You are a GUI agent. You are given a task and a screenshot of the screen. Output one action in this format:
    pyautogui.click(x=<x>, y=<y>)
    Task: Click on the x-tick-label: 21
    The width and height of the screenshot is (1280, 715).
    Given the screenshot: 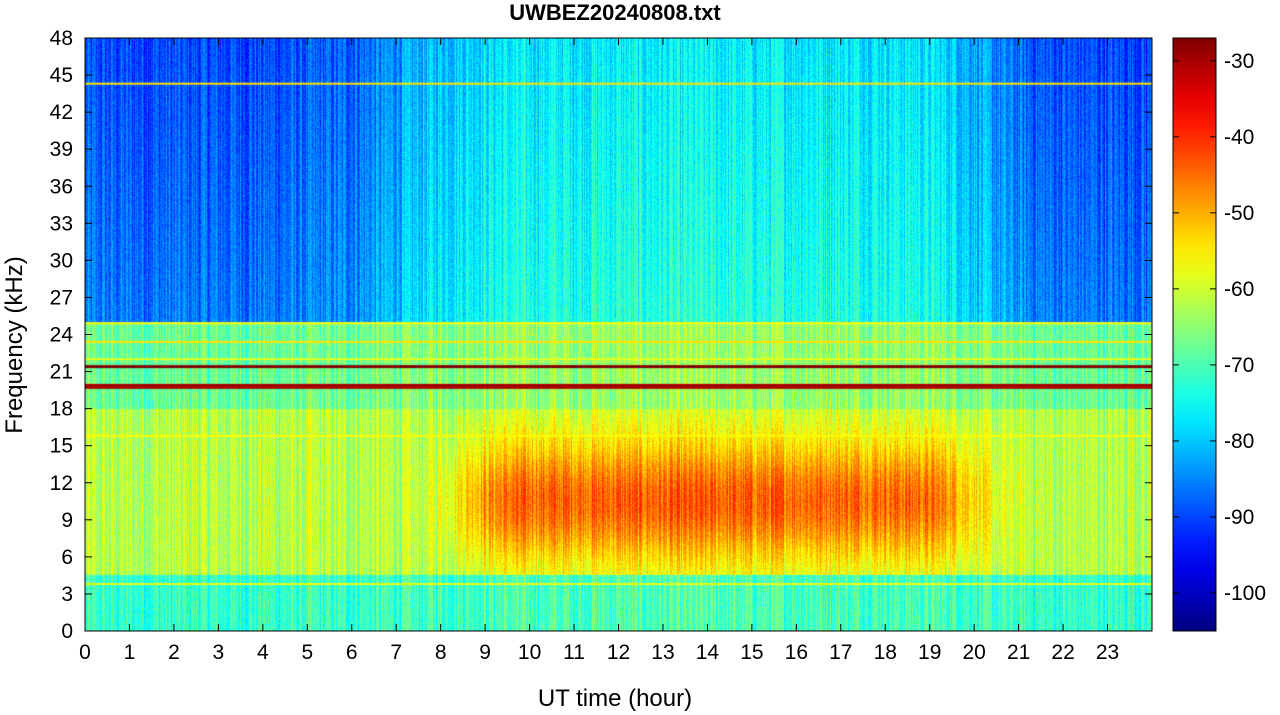 What is the action you would take?
    pyautogui.click(x=1018, y=652)
    